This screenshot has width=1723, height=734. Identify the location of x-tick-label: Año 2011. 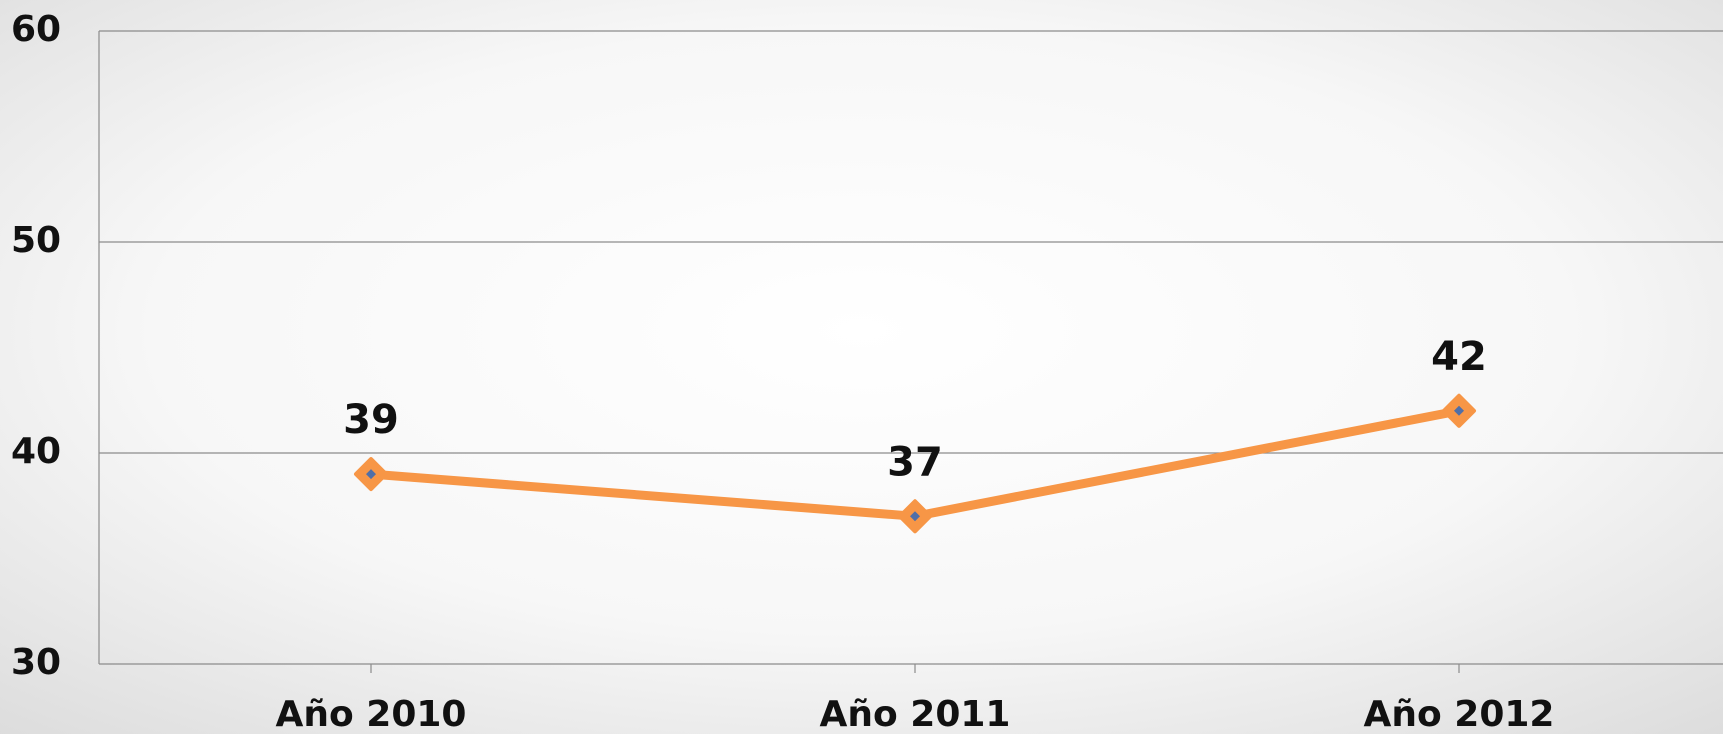
(915, 714).